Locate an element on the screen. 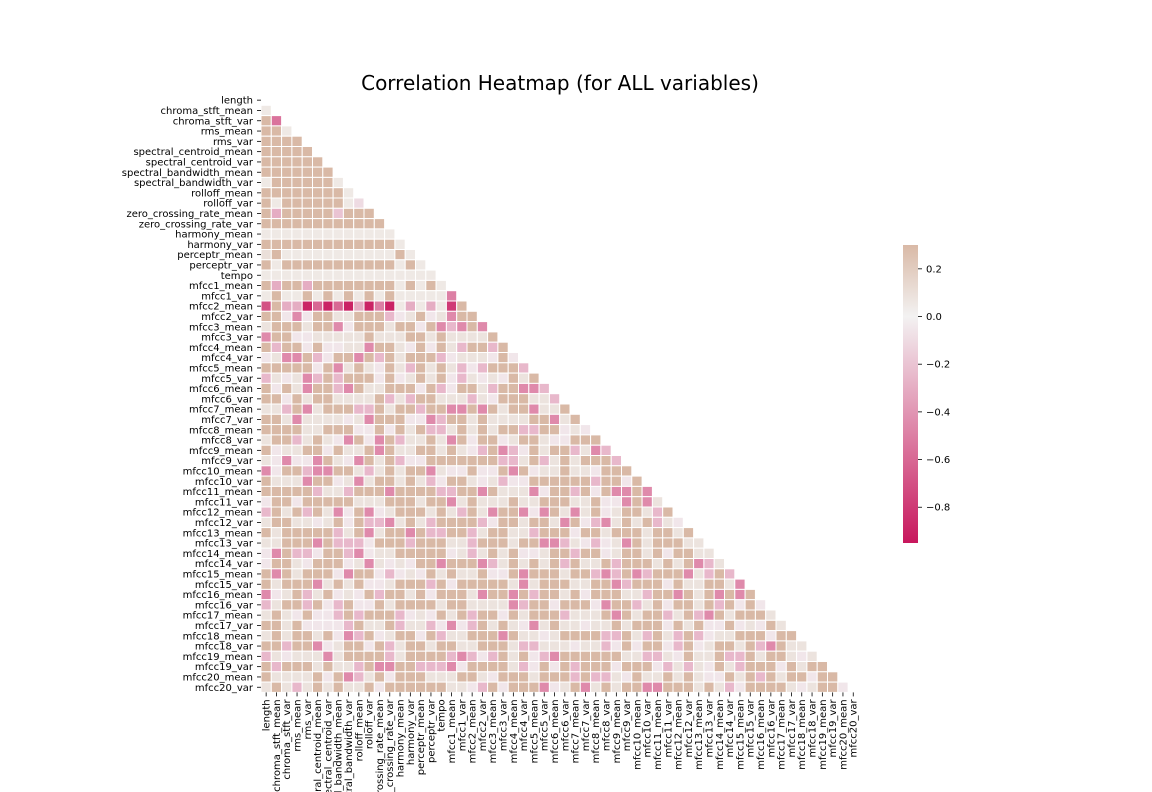 Image resolution: width=1152 pixels, height=792 pixels. x-tick-label: mfcc6_var is located at coordinates (565, 725).